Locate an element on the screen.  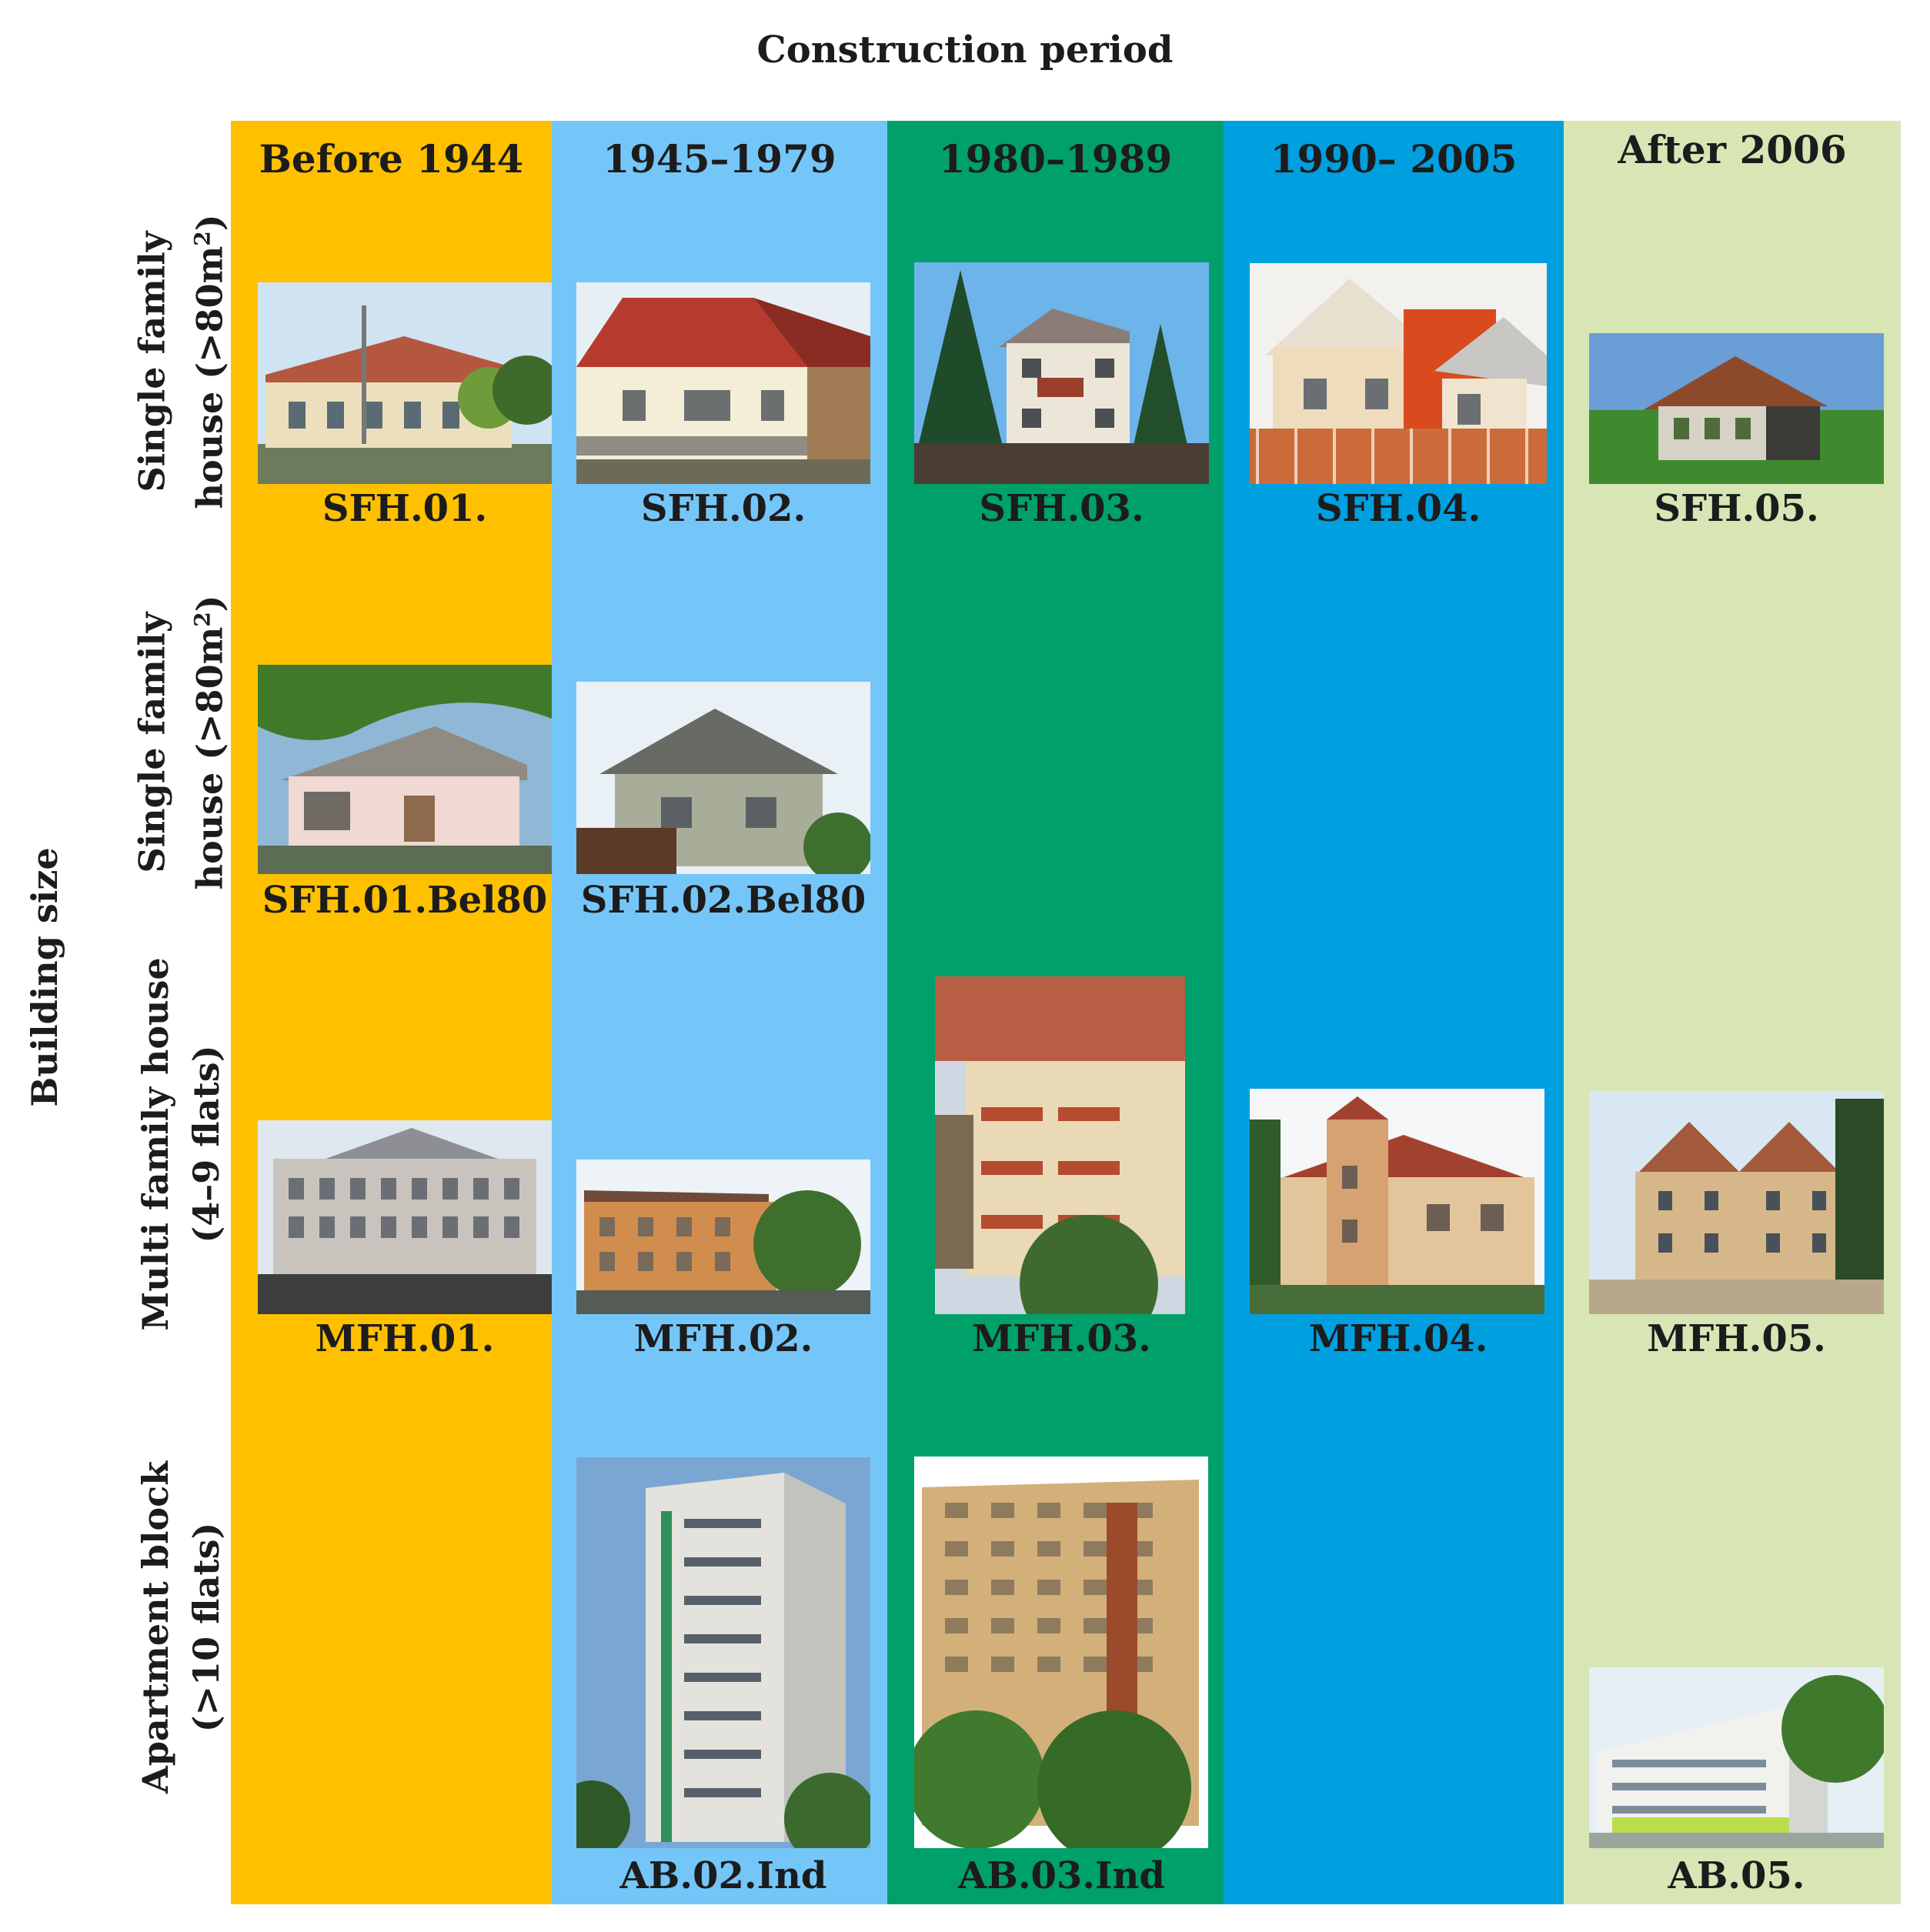
column-header-1980-1989: 1980–1989 is located at coordinates (1055, 159).